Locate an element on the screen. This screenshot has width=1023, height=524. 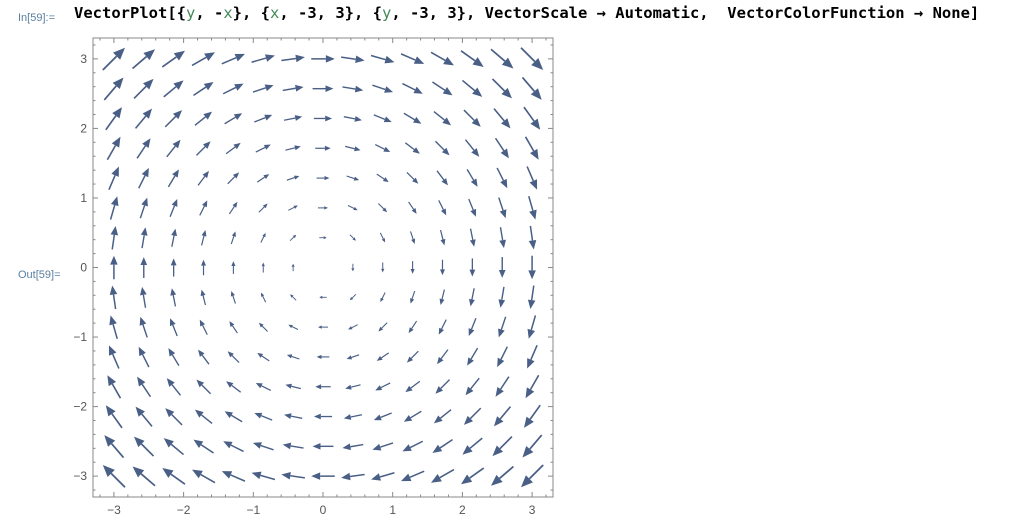
x-tick-label: 1 is located at coordinates (392, 510).